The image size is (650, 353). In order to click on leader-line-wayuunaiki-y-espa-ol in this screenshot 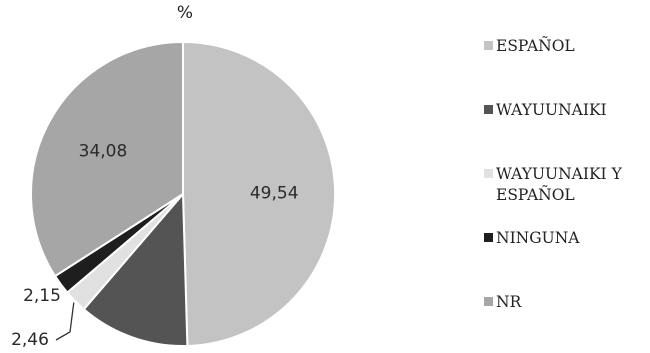, I will do `click(65, 321)`.